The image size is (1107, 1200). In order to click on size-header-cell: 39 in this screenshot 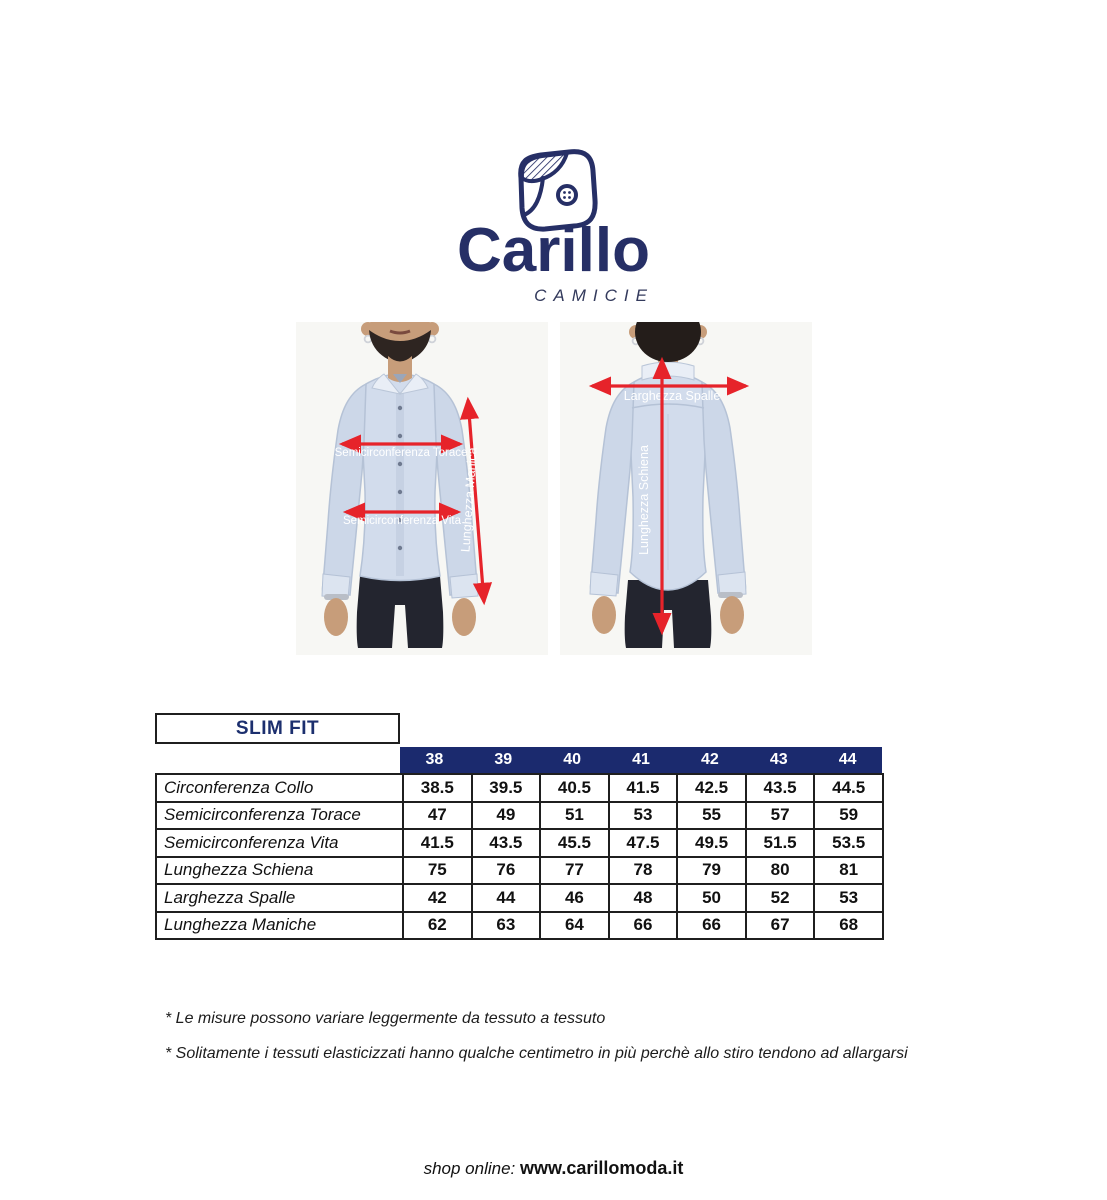, I will do `click(503, 759)`.